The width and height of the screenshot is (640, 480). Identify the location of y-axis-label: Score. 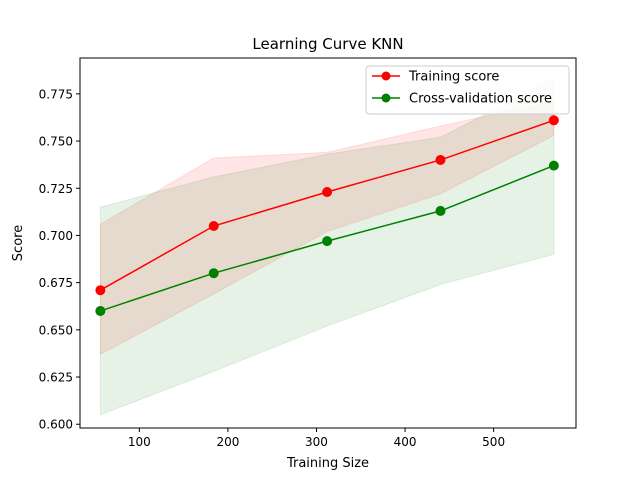
(18, 243).